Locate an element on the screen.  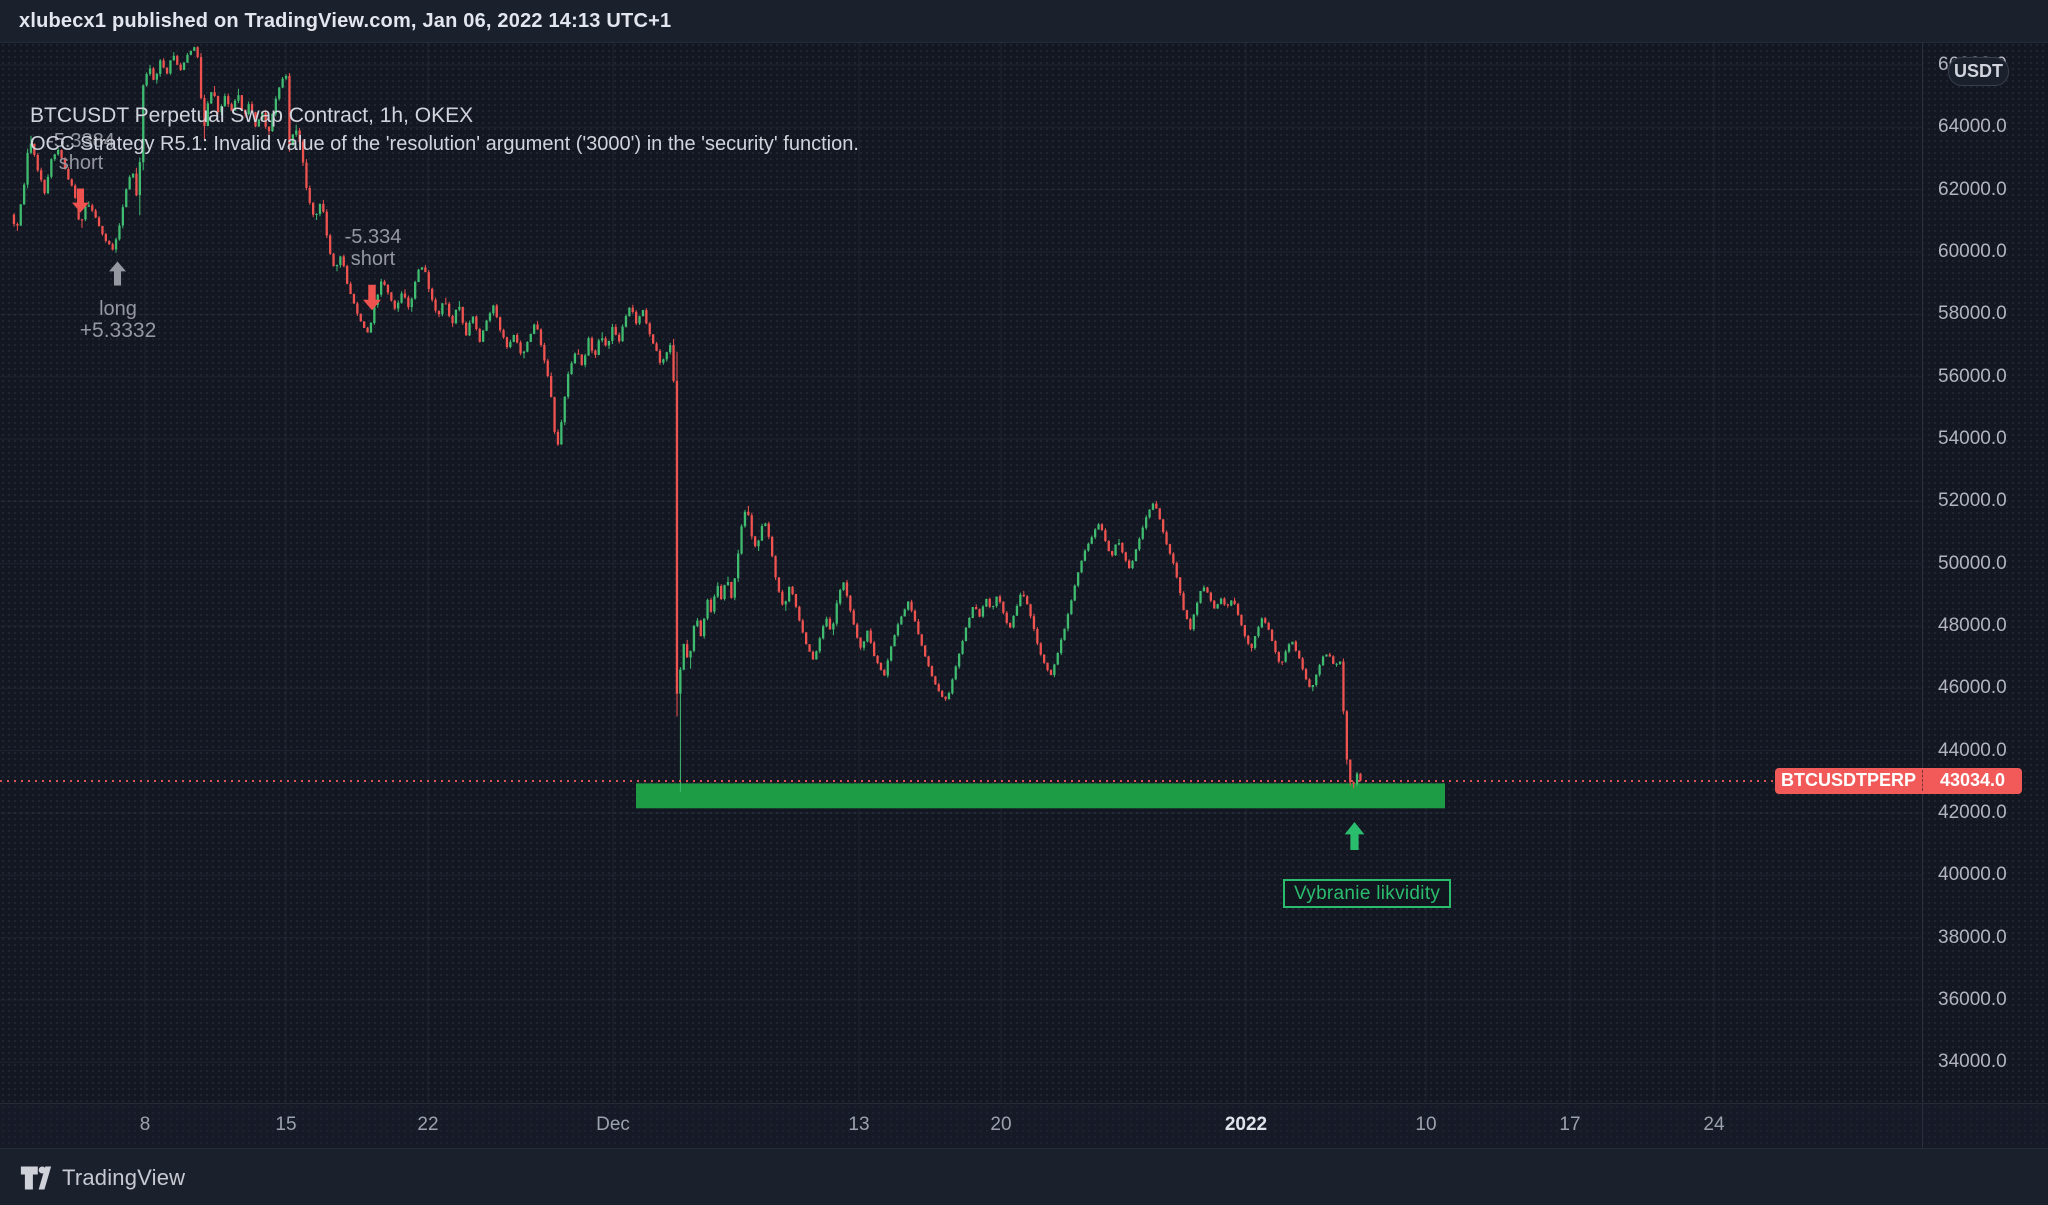
long-mark-label: long is located at coordinates (118, 309).